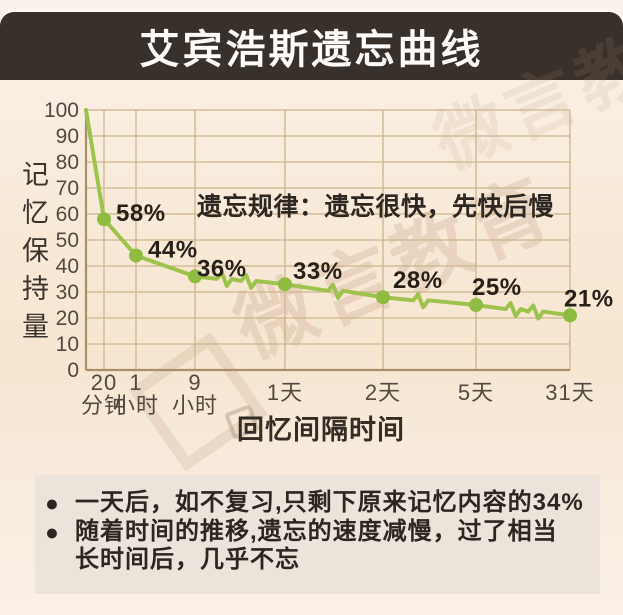 The image size is (623, 615). I want to click on data-point-label: 44%, so click(173, 250).